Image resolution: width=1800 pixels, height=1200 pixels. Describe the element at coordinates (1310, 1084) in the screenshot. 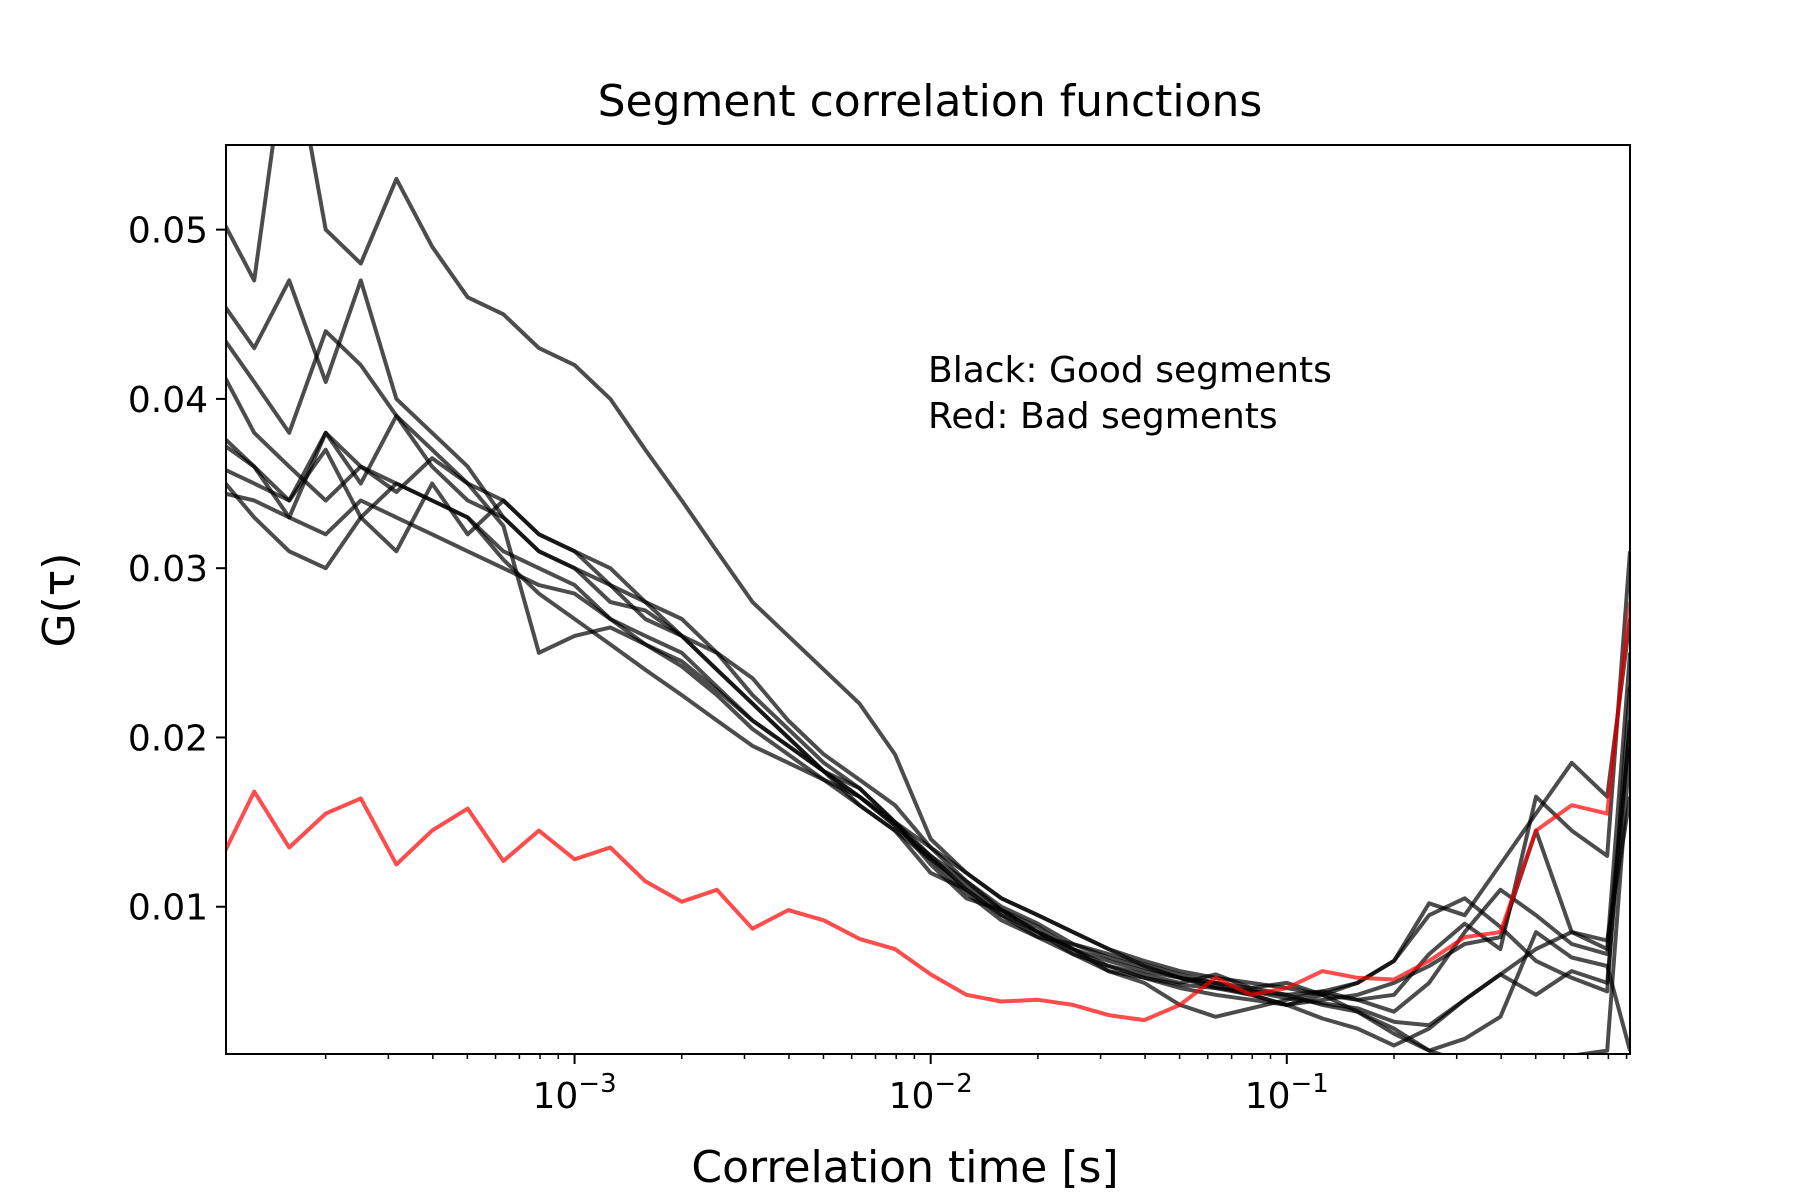

I see `x-tick-exponent: −1` at that location.